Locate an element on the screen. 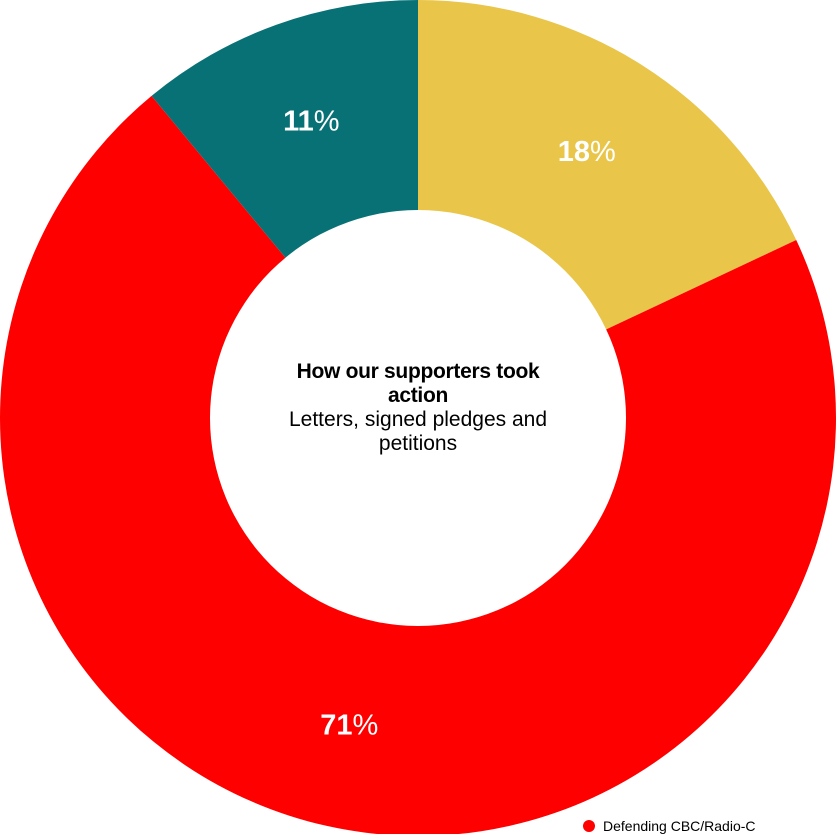 The height and width of the screenshot is (834, 836). legend-marker is located at coordinates (589, 826).